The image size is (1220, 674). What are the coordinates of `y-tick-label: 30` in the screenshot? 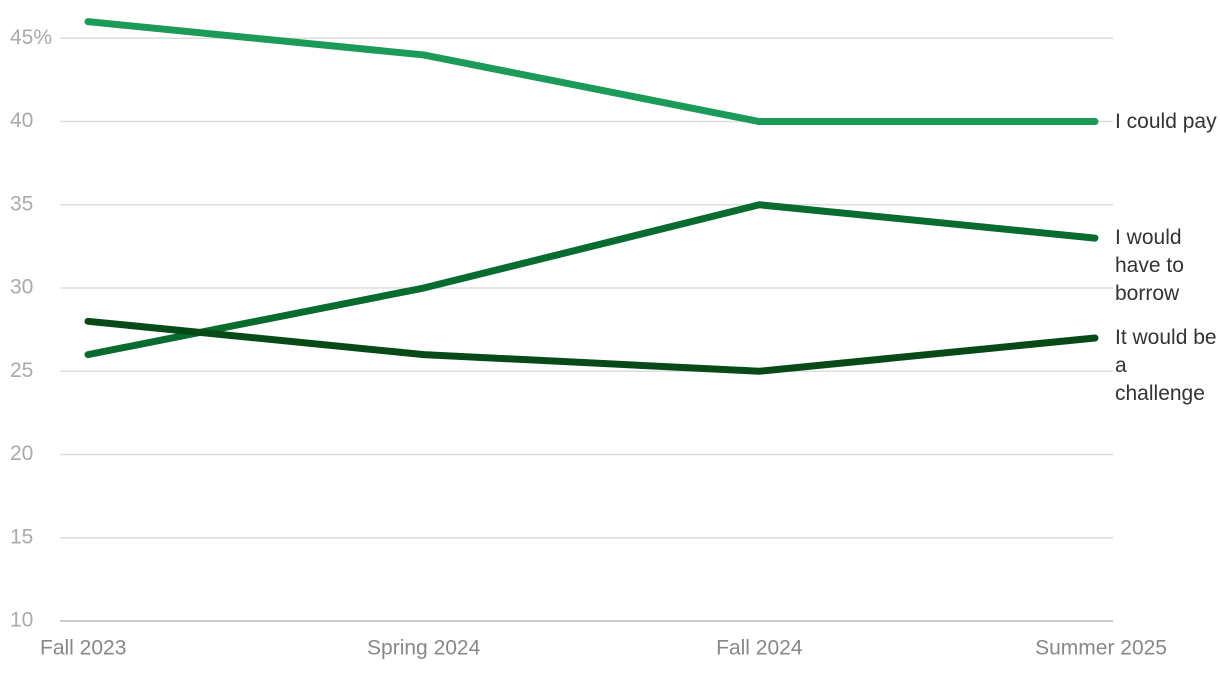 It's located at (21, 287).